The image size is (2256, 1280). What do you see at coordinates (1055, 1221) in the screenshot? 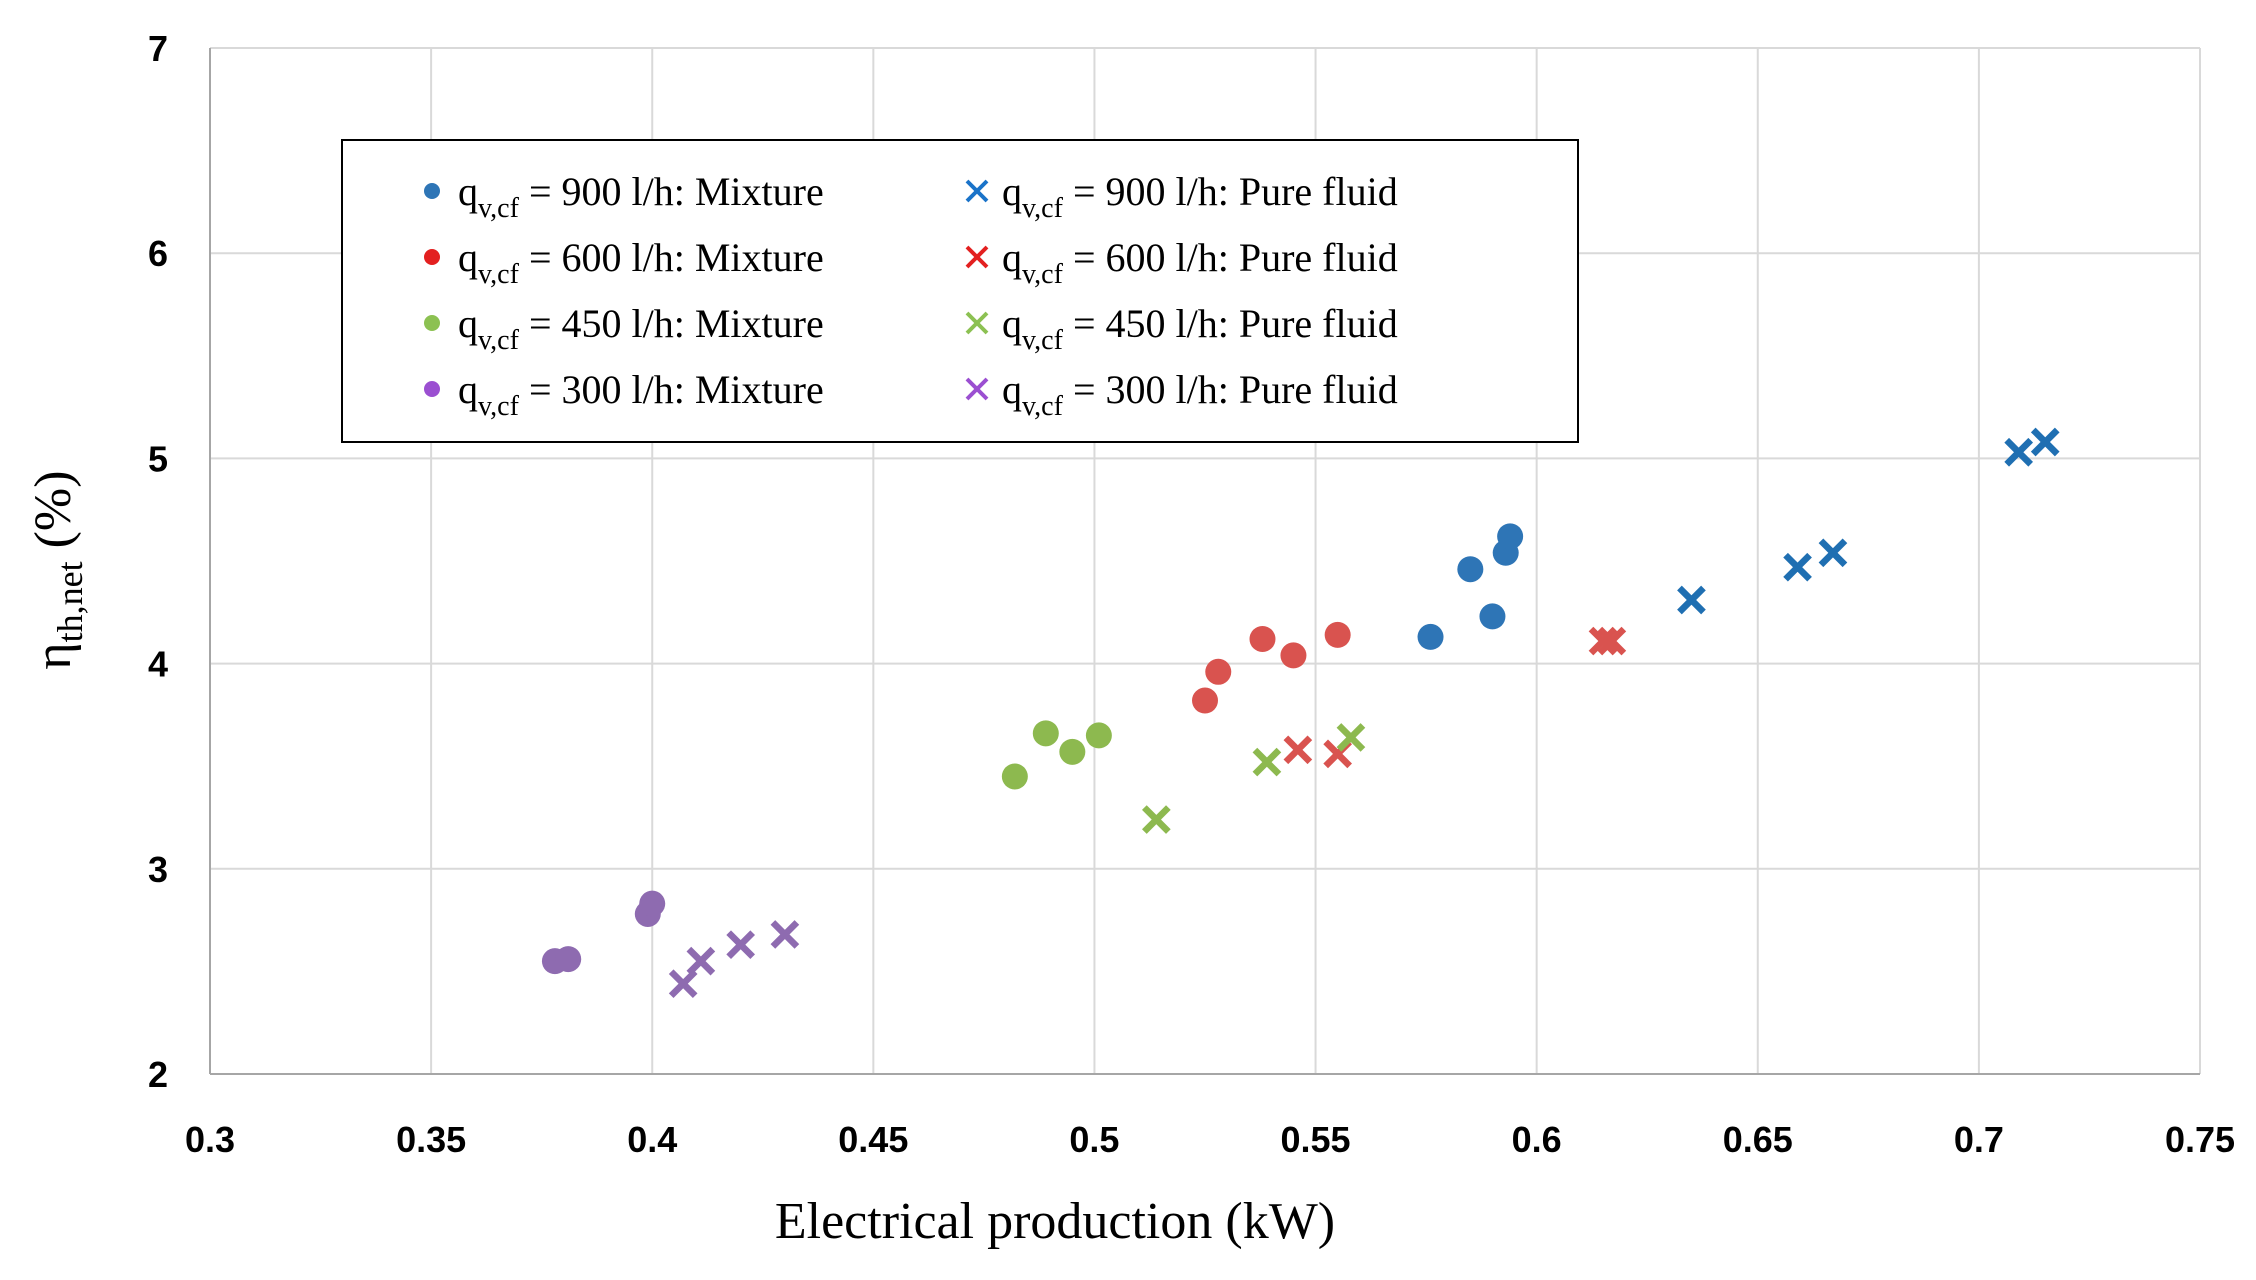
I see `x-axis-title: Electrical production (kW)` at bounding box center [1055, 1221].